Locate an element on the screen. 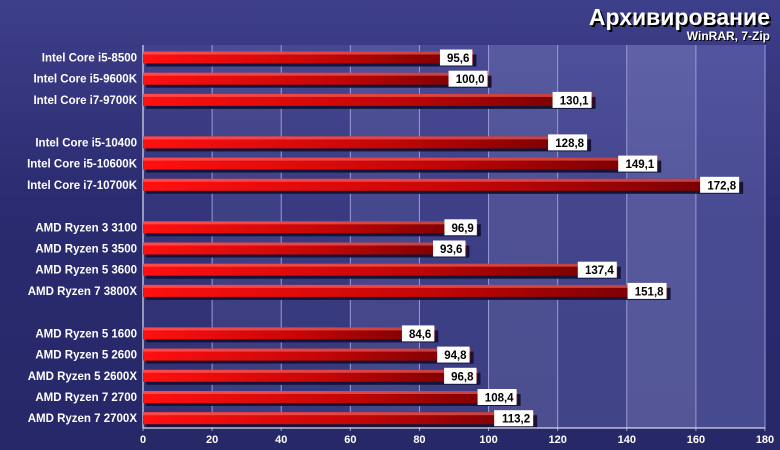 Image resolution: width=780 pixels, height=450 pixels. value-label: 96,9 is located at coordinates (462, 229).